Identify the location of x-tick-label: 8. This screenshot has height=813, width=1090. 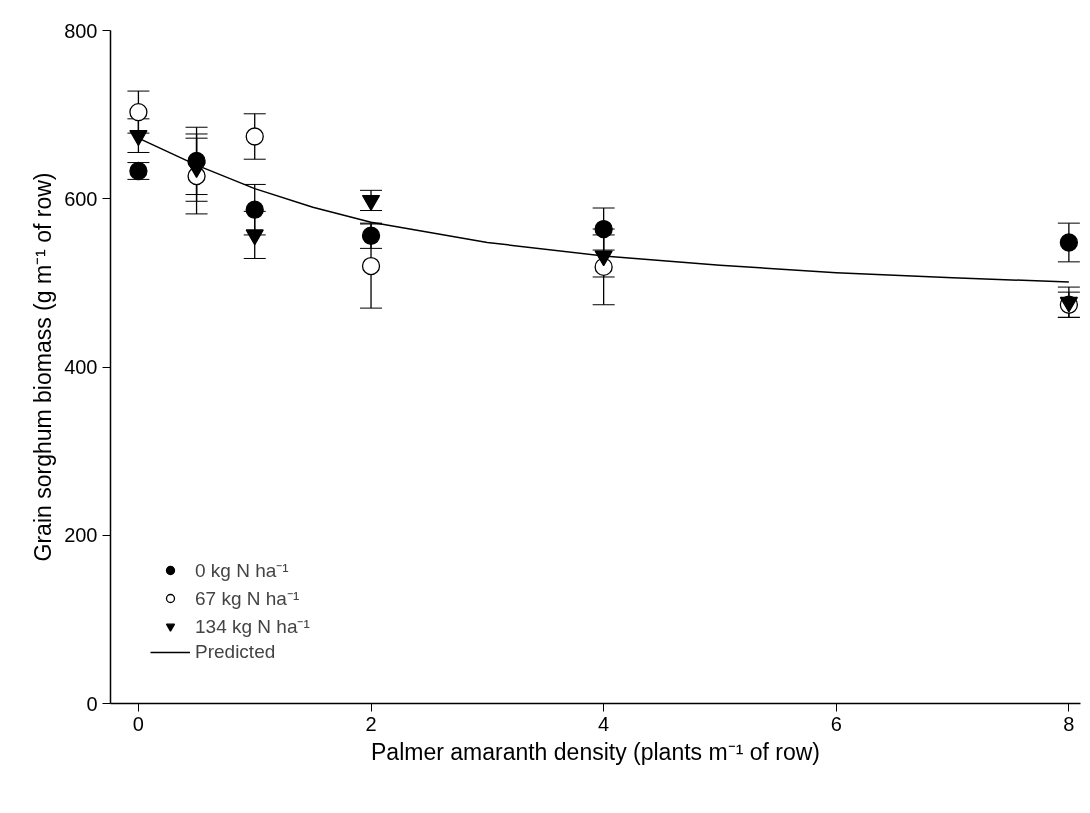
(1069, 723).